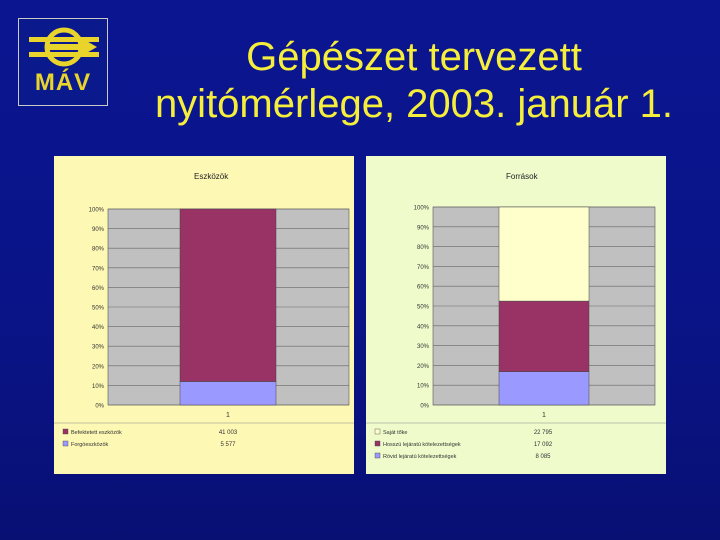 Image resolution: width=720 pixels, height=540 pixels. What do you see at coordinates (98, 367) in the screenshot?
I see `assets-ytick-label: 20%` at bounding box center [98, 367].